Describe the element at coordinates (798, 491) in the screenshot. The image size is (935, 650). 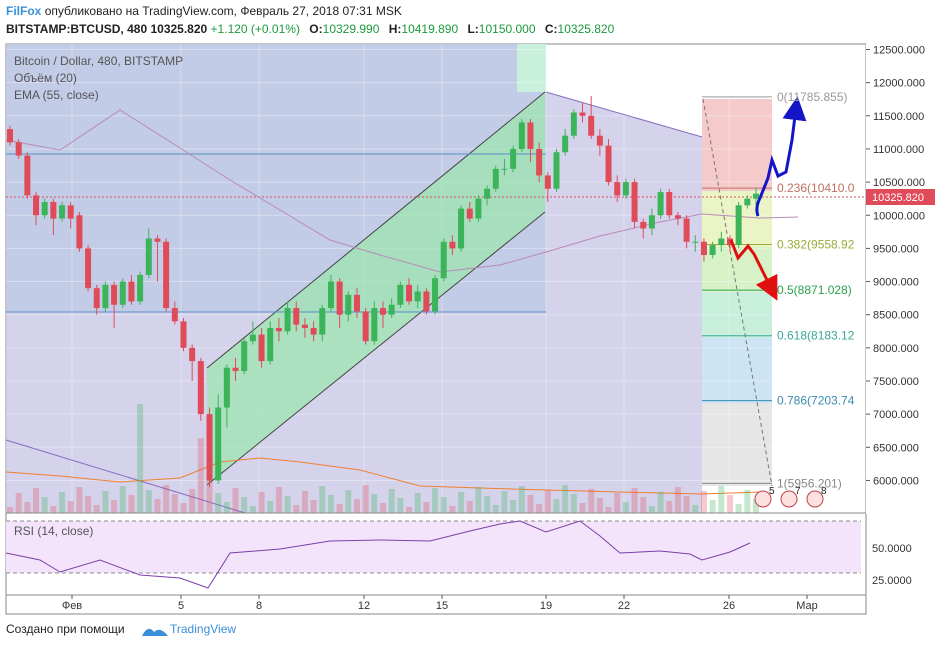
I see `event-count: 7` at that location.